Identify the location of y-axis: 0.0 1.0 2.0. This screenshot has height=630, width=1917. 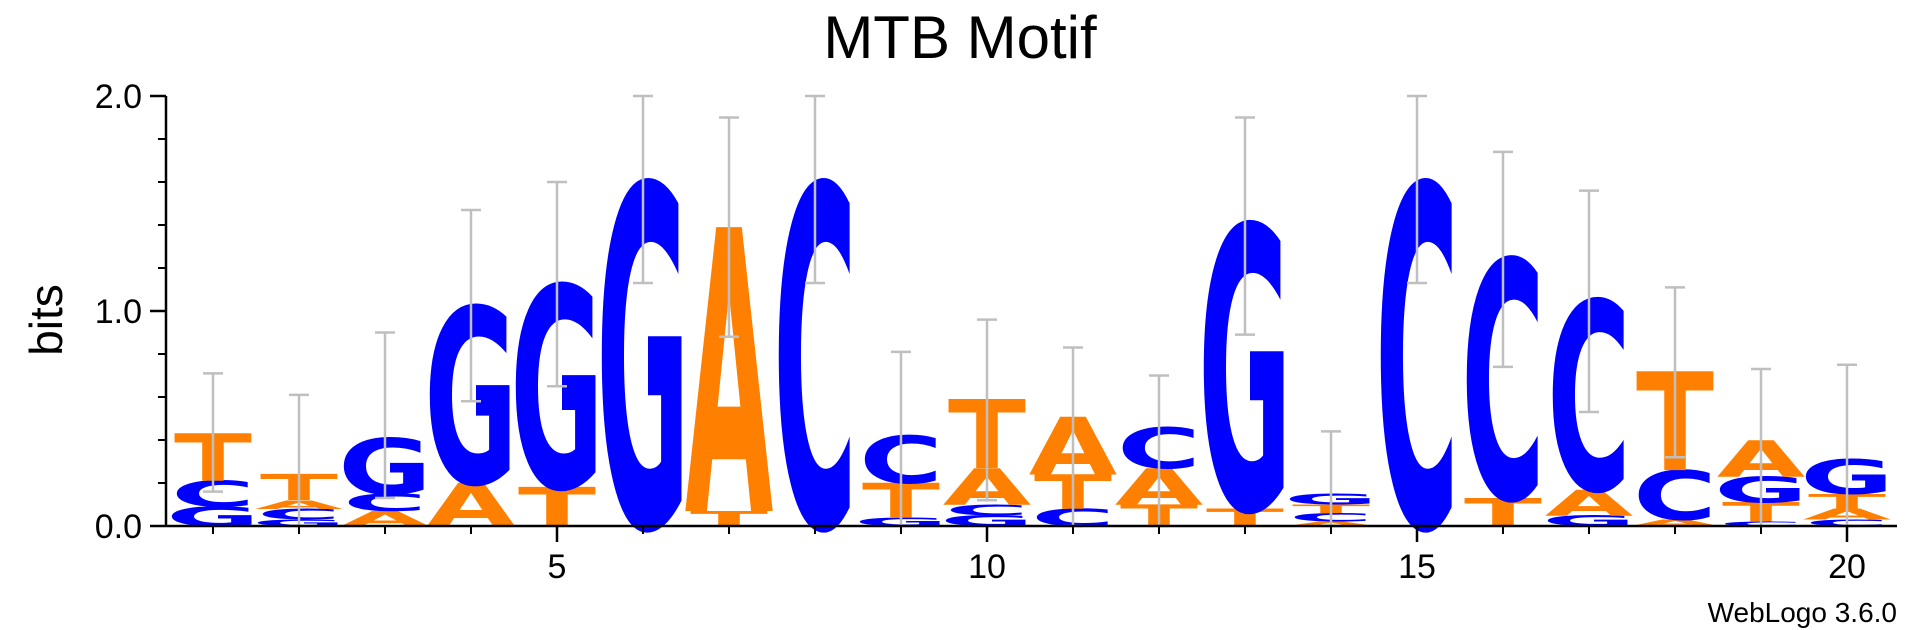
(131, 312).